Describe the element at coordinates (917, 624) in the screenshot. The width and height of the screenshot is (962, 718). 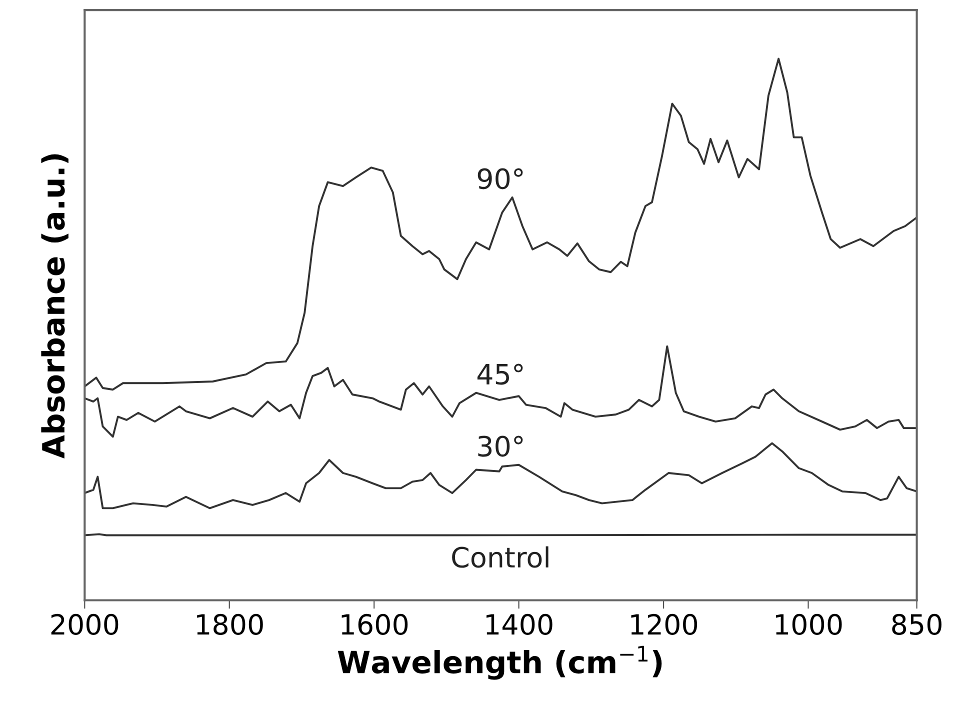
I see `x-tick-label: 850` at that location.